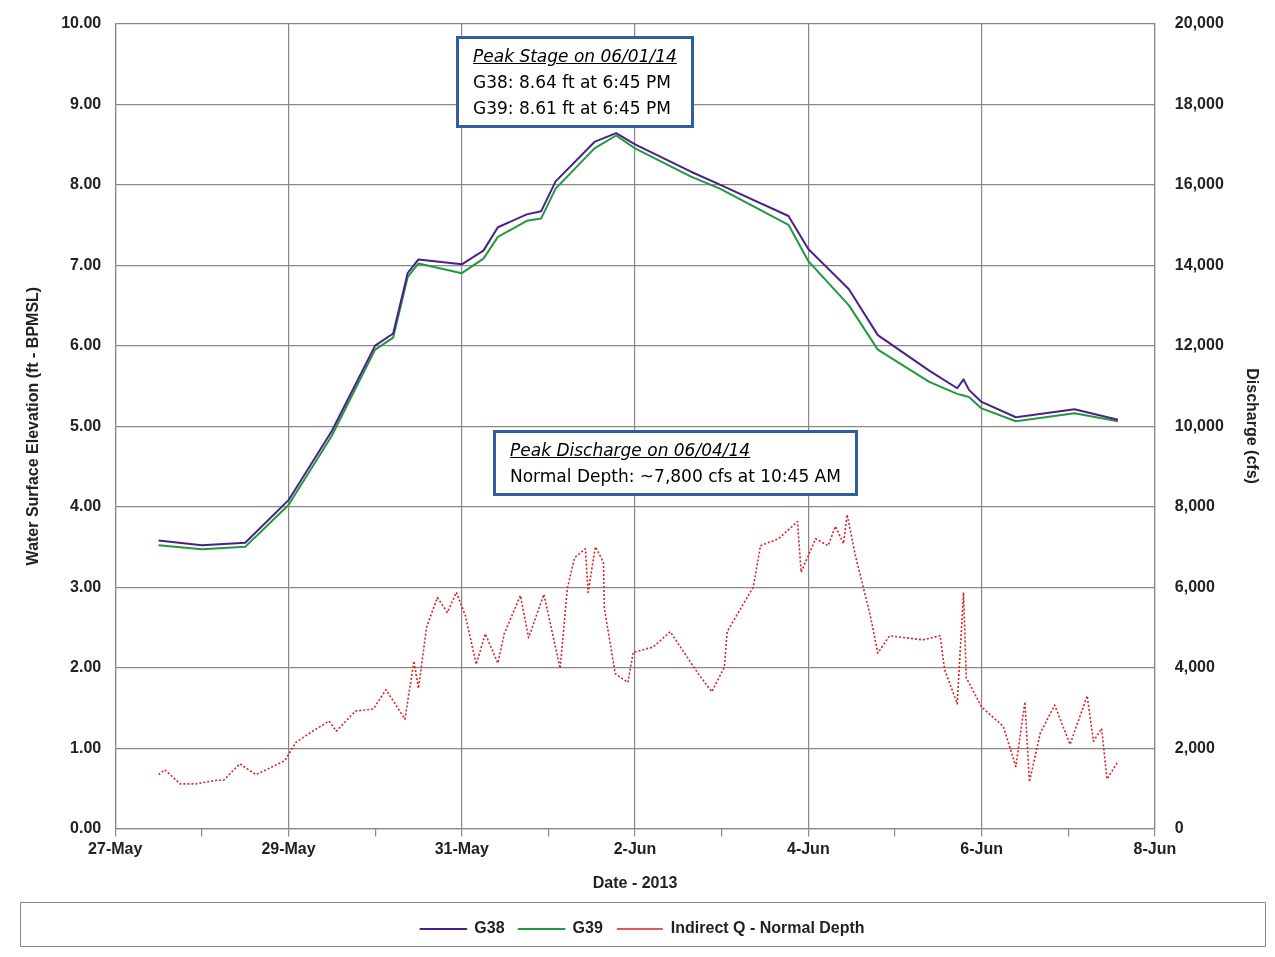 This screenshot has width=1275, height=957. I want to click on y-axis-title: Water Surface Elevation (ft - BPMSL), so click(33, 426).